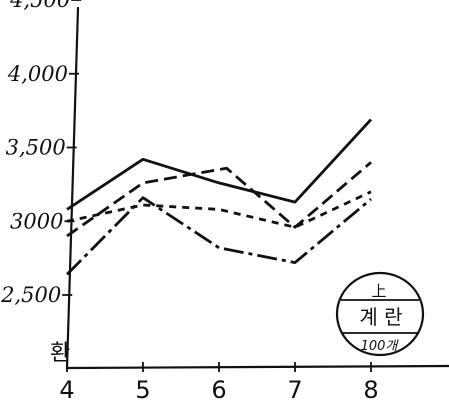 The height and width of the screenshot is (406, 449). I want to click on stamp-top-text: 上, so click(378, 291).